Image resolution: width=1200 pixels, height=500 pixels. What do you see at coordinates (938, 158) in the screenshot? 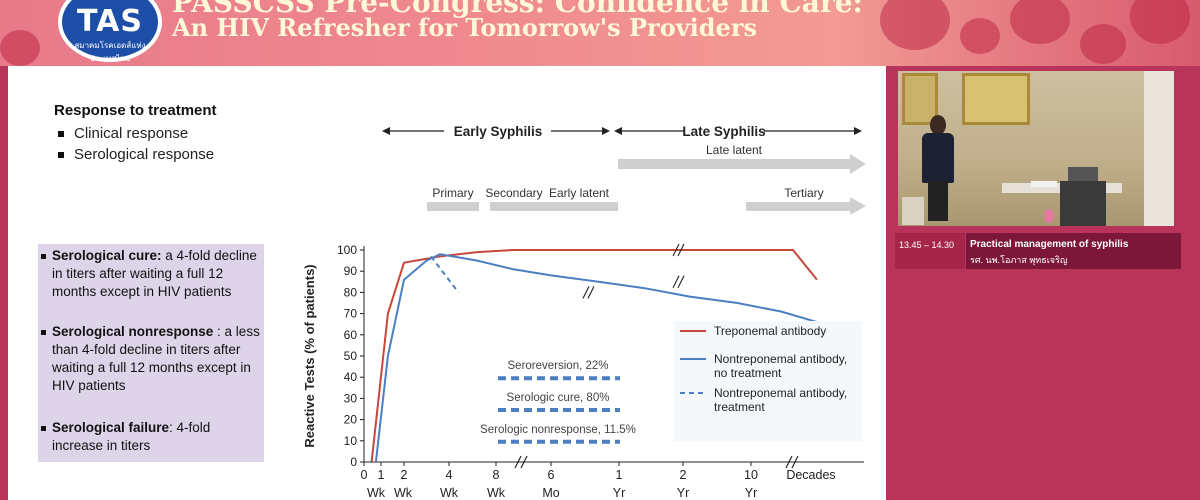
I see `speaker-body` at bounding box center [938, 158].